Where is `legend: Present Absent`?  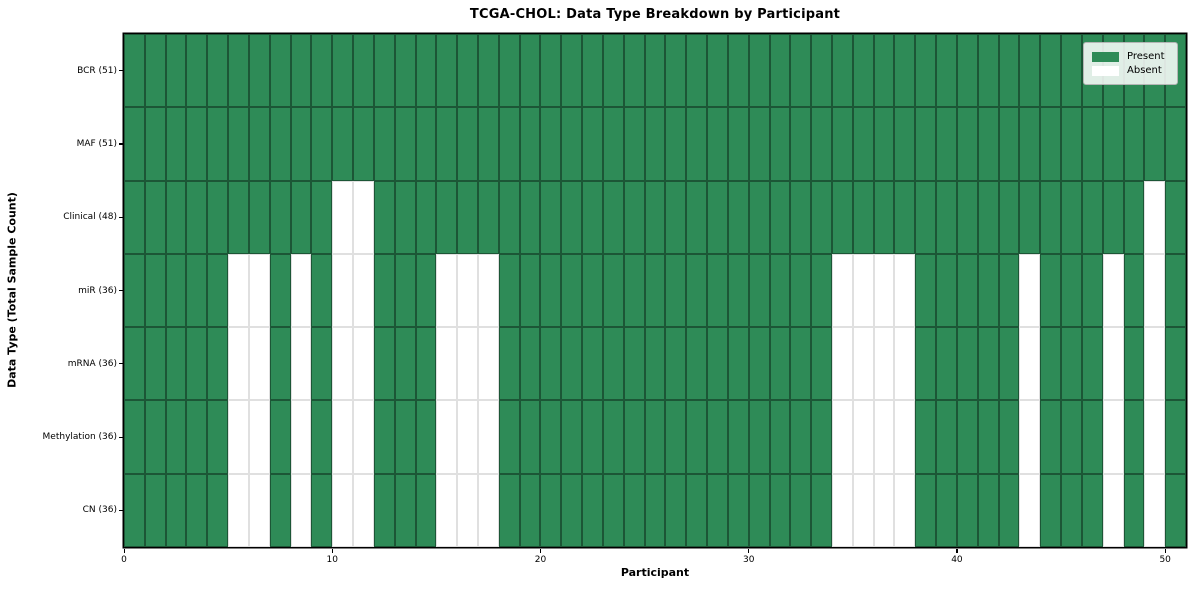 legend: Present Absent is located at coordinates (1130, 63).